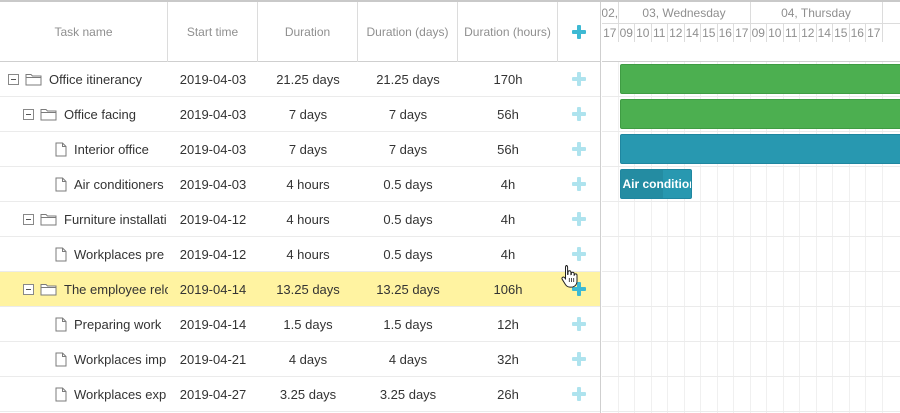 Image resolution: width=900 pixels, height=413 pixels. Describe the element at coordinates (308, 32) in the screenshot. I see `column-header-duration: Duration` at that location.